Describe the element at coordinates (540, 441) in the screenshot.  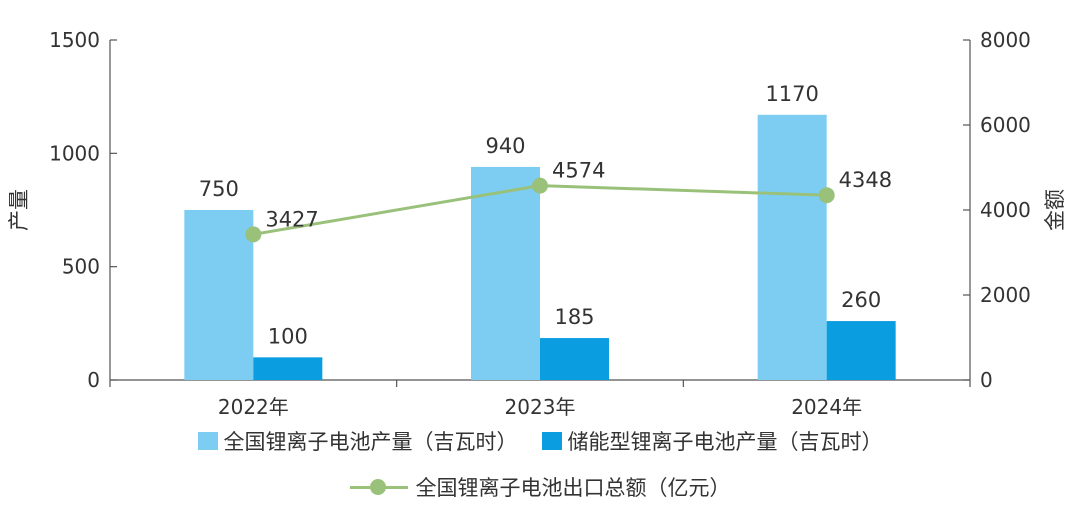
I see `legend-row-1: 全国锂离子电池产量（吉瓦时） 储能型锂离子电池产量（吉瓦时）` at that location.